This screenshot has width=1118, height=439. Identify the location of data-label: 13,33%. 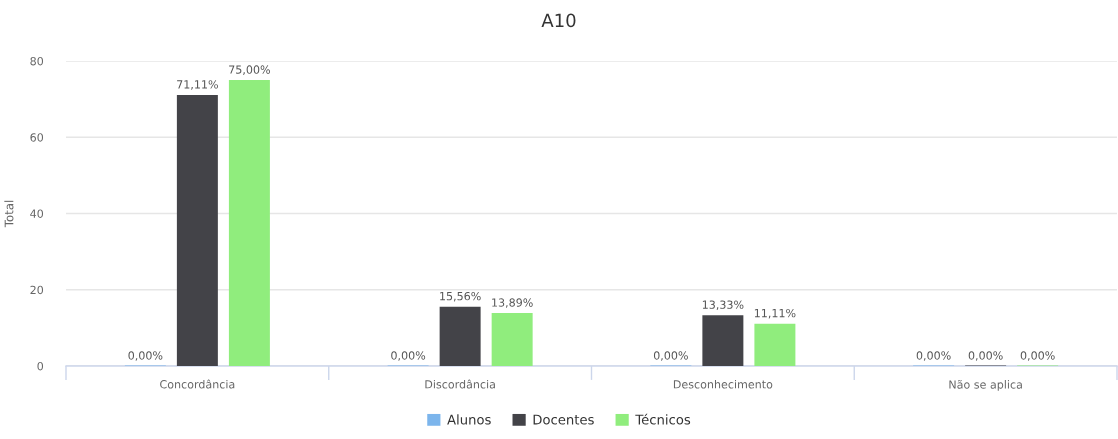
(723, 305).